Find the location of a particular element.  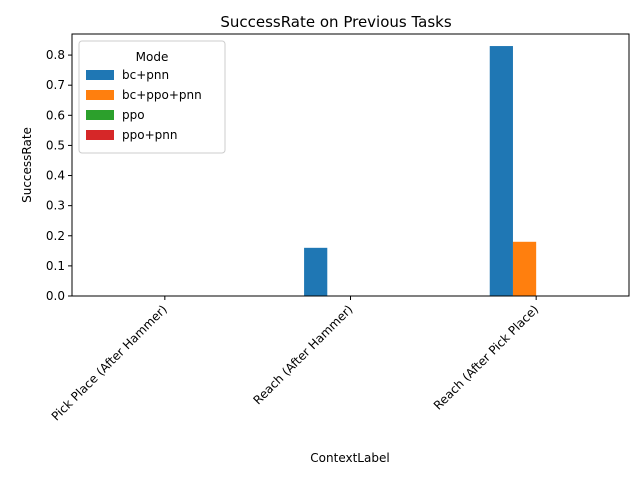

y-tick-label: 0.8 is located at coordinates (55, 55).